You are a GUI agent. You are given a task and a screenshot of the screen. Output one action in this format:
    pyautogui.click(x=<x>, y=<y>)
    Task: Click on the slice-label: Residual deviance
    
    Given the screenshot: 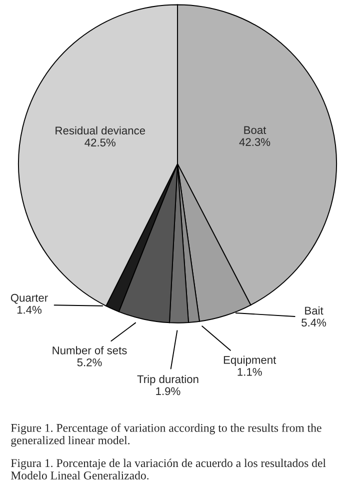 What is the action you would take?
    pyautogui.click(x=101, y=130)
    